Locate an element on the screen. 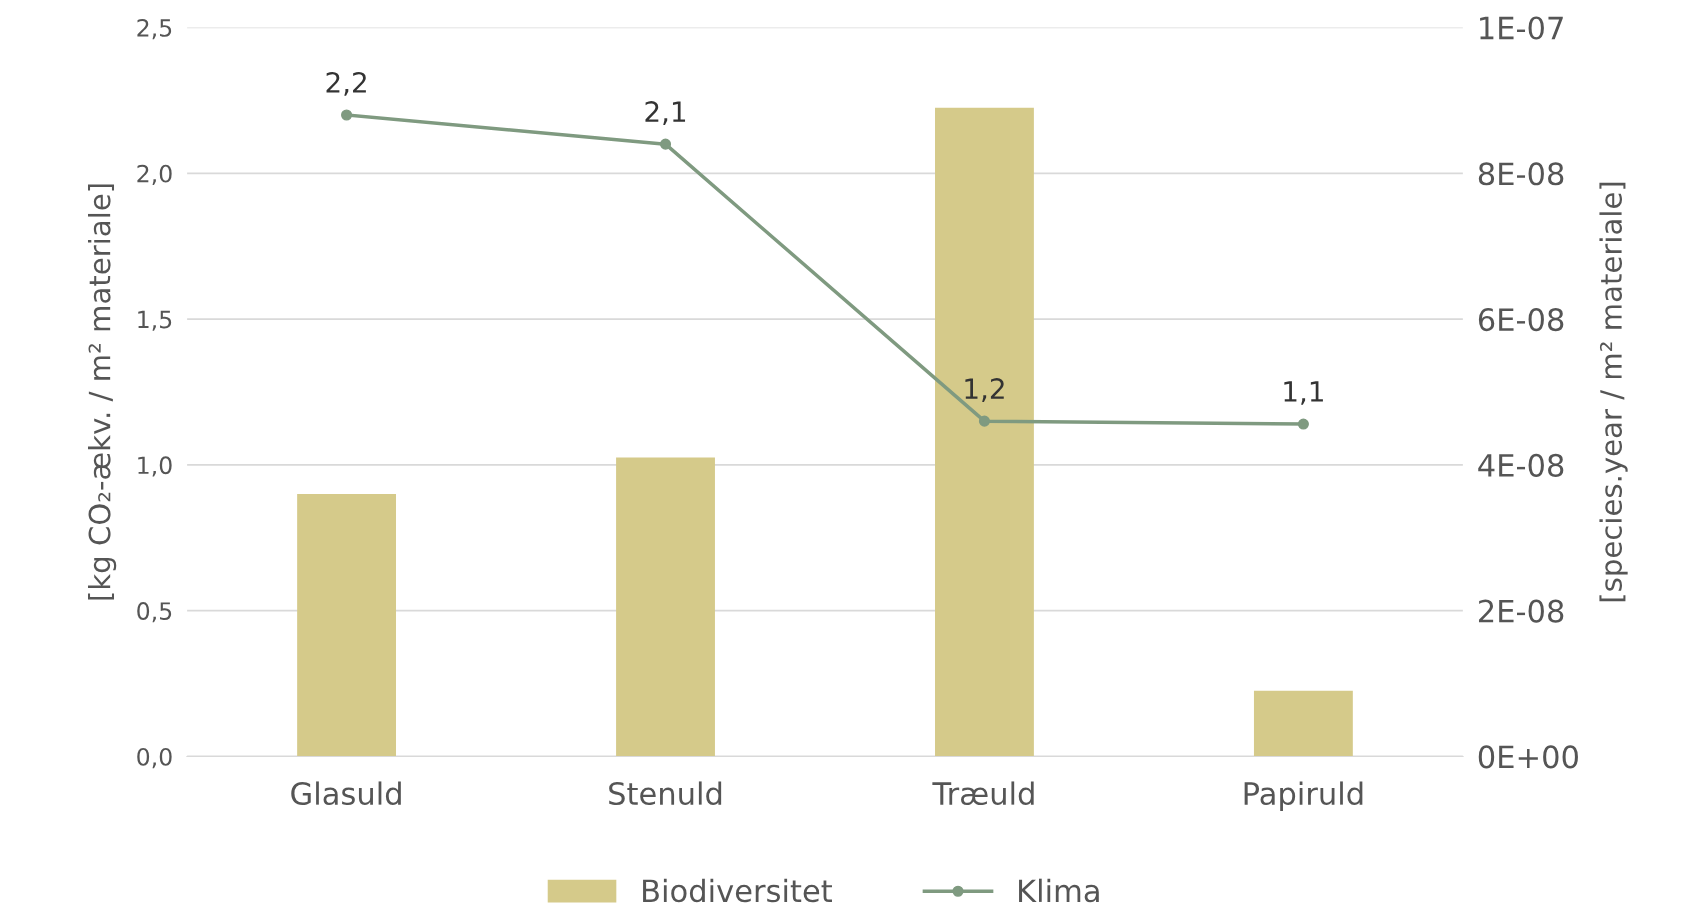 Image resolution: width=1701 pixels, height=918 pixels. y-tick-label: 2,5 is located at coordinates (154, 29).